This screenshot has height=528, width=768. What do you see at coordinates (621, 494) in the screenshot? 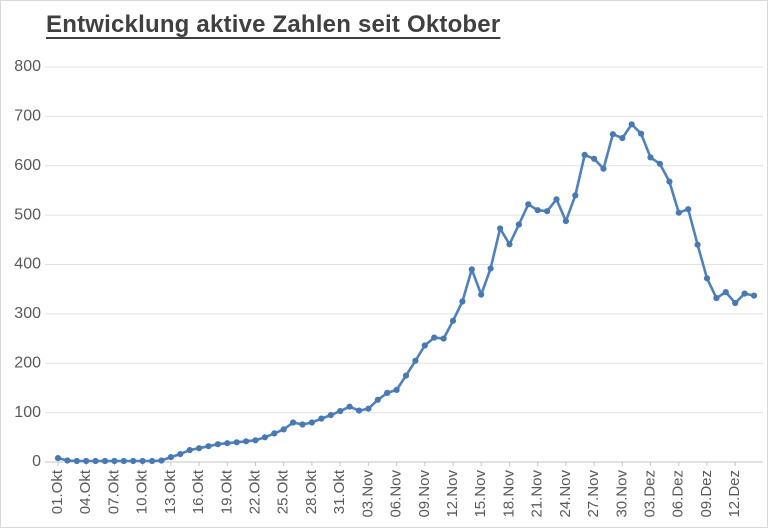
I see `x-tick-label: 30.Nov` at bounding box center [621, 494].